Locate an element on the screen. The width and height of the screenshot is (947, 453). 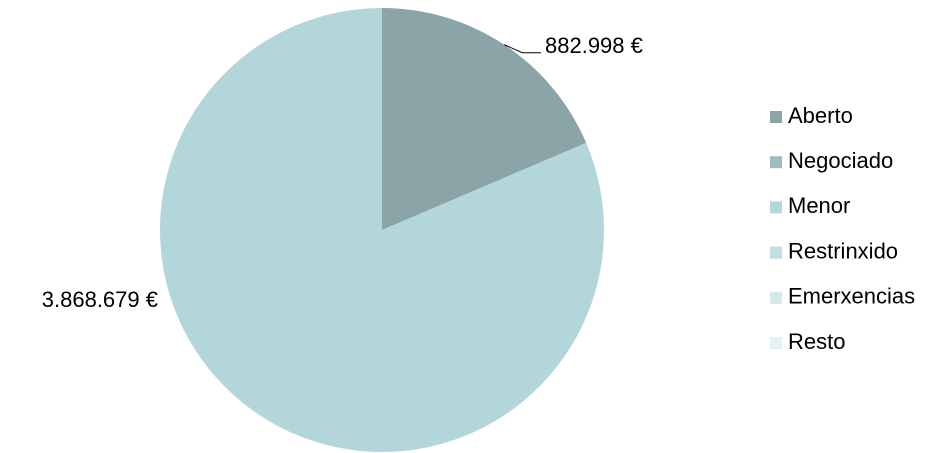
legend-label: Resto is located at coordinates (816, 341).